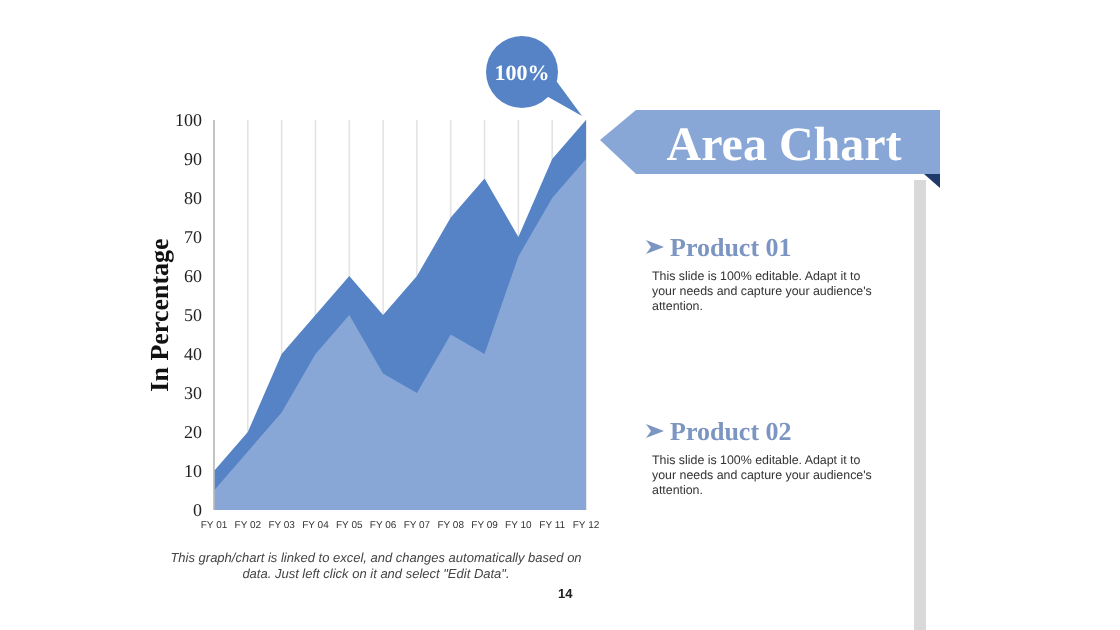 This screenshot has width=1120, height=630. What do you see at coordinates (193, 237) in the screenshot?
I see `y-tick-label: 70` at bounding box center [193, 237].